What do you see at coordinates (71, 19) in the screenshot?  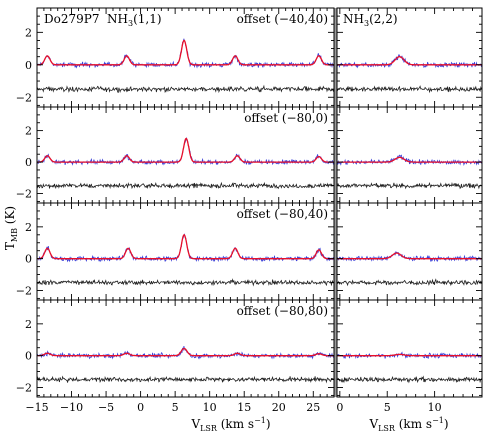 I see `source-label: Do279P7` at bounding box center [71, 19].